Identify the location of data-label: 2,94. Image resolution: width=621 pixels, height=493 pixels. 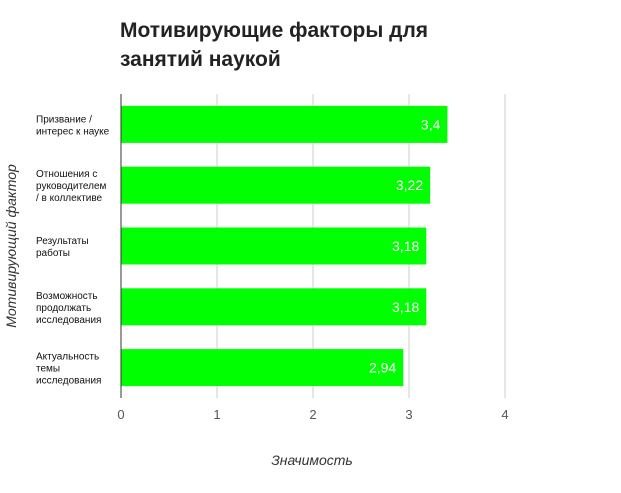
(382, 368).